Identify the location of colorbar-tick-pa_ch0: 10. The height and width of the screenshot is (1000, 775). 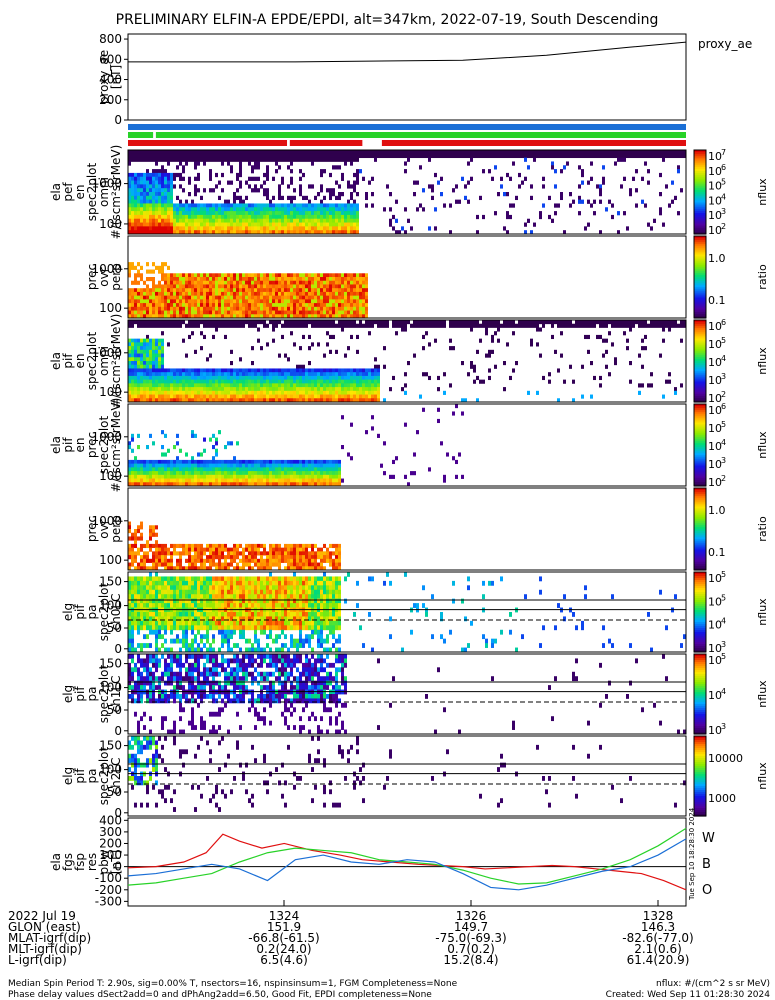
(715, 601).